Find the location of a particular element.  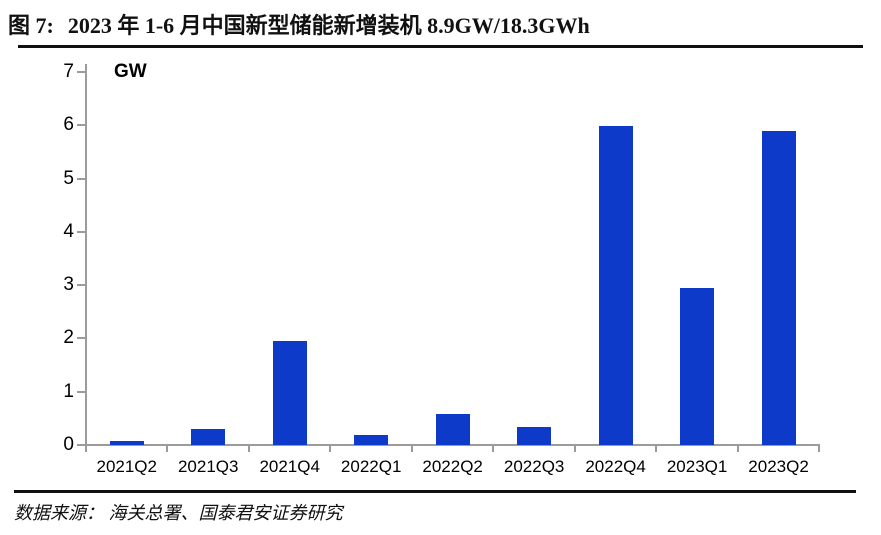

y-axis-tick-label: 1 is located at coordinates (68, 391).